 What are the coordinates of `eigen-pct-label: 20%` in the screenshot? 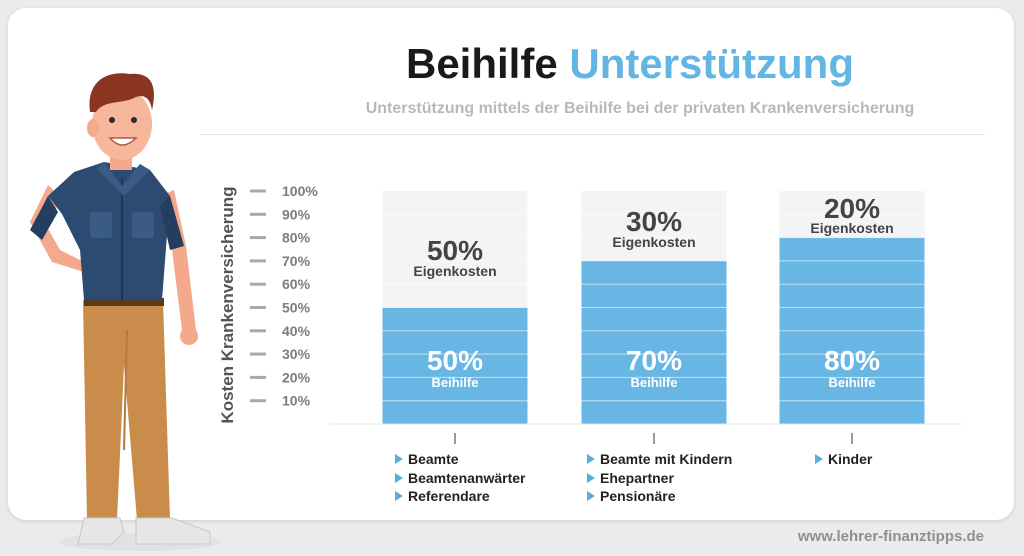 It's located at (852, 208).